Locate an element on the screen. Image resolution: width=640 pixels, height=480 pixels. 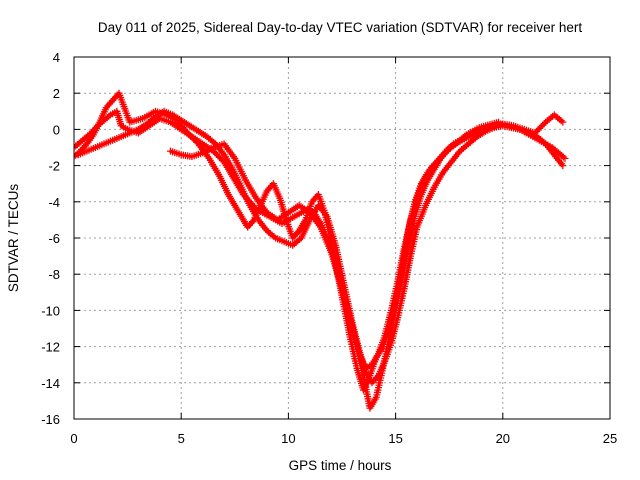
y-tick-label: 0 is located at coordinates (56, 129).